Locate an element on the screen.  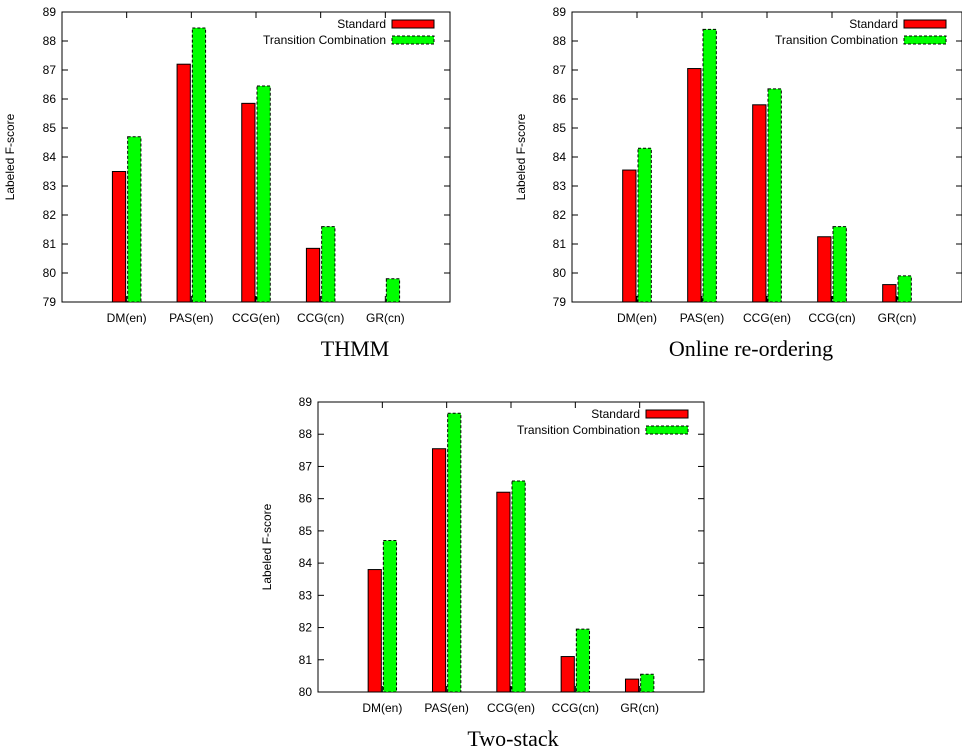
chart-caption: THMM is located at coordinates (355, 348).